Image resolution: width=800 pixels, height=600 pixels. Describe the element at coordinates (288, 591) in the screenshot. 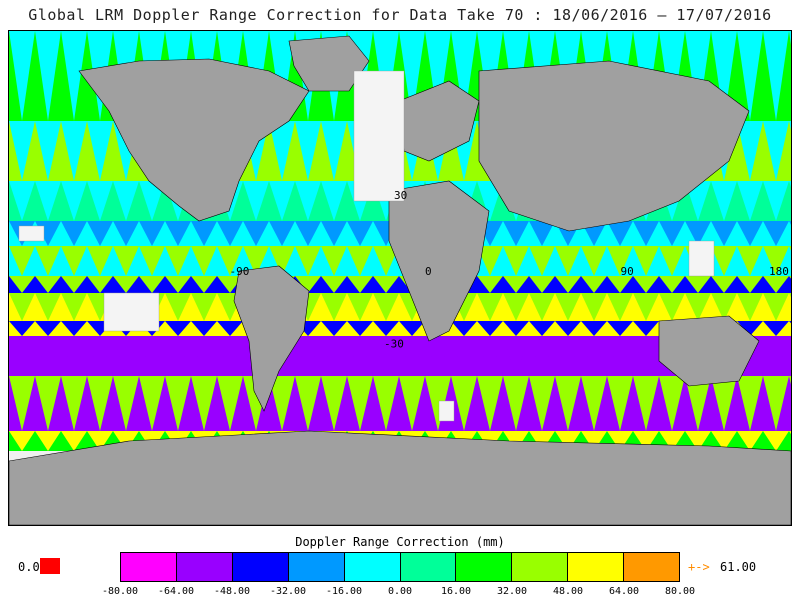

I see `colorbar-tick-label: -32.00` at that location.